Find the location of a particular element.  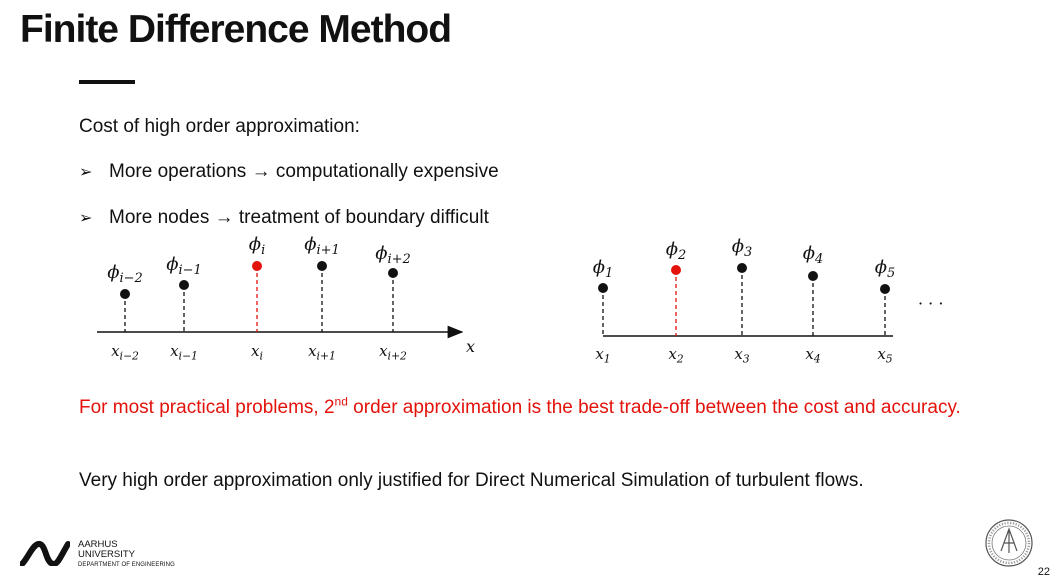

title-underline is located at coordinates (107, 82).